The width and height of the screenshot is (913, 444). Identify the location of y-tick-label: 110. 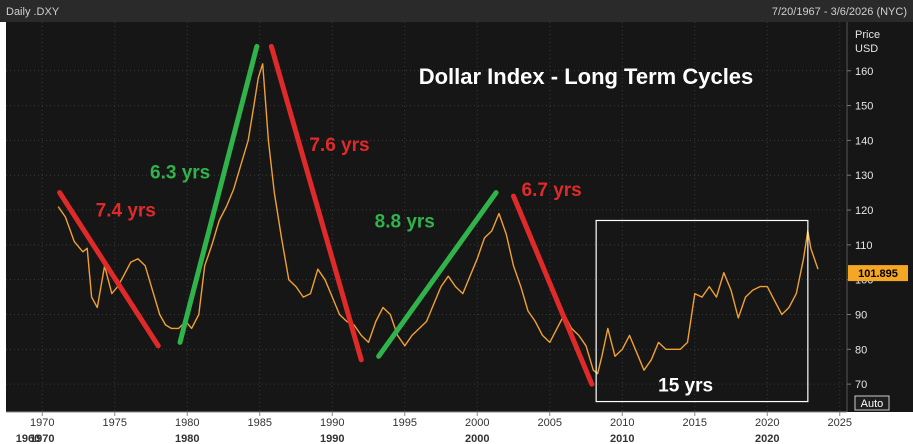
(864, 246).